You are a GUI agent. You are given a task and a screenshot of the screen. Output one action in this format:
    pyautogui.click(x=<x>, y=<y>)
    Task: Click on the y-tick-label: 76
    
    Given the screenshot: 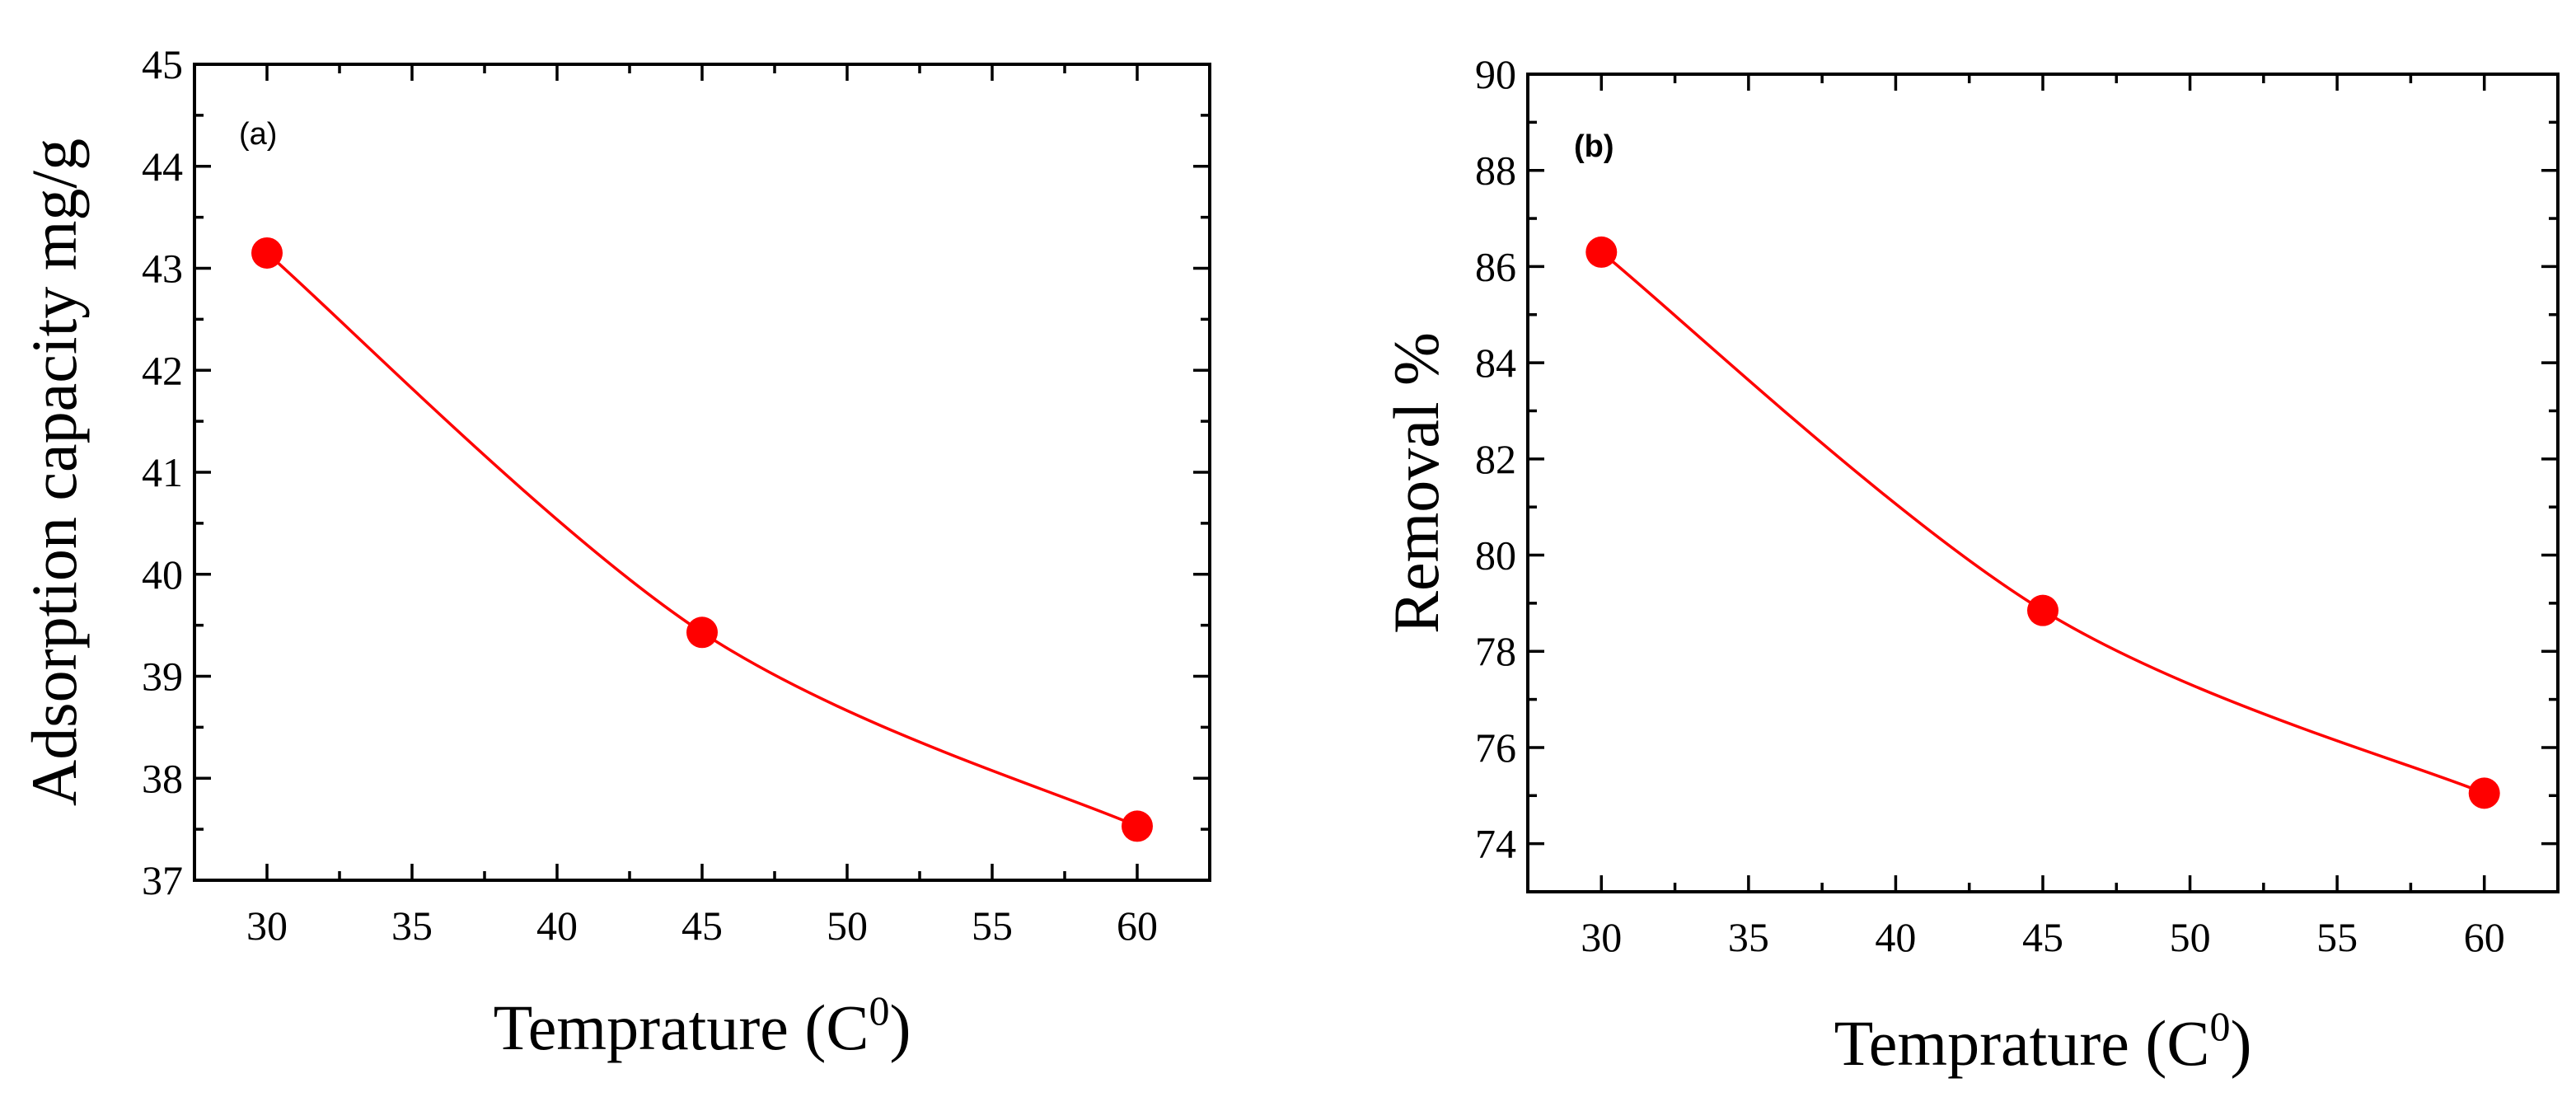 What is the action you would take?
    pyautogui.click(x=1495, y=747)
    